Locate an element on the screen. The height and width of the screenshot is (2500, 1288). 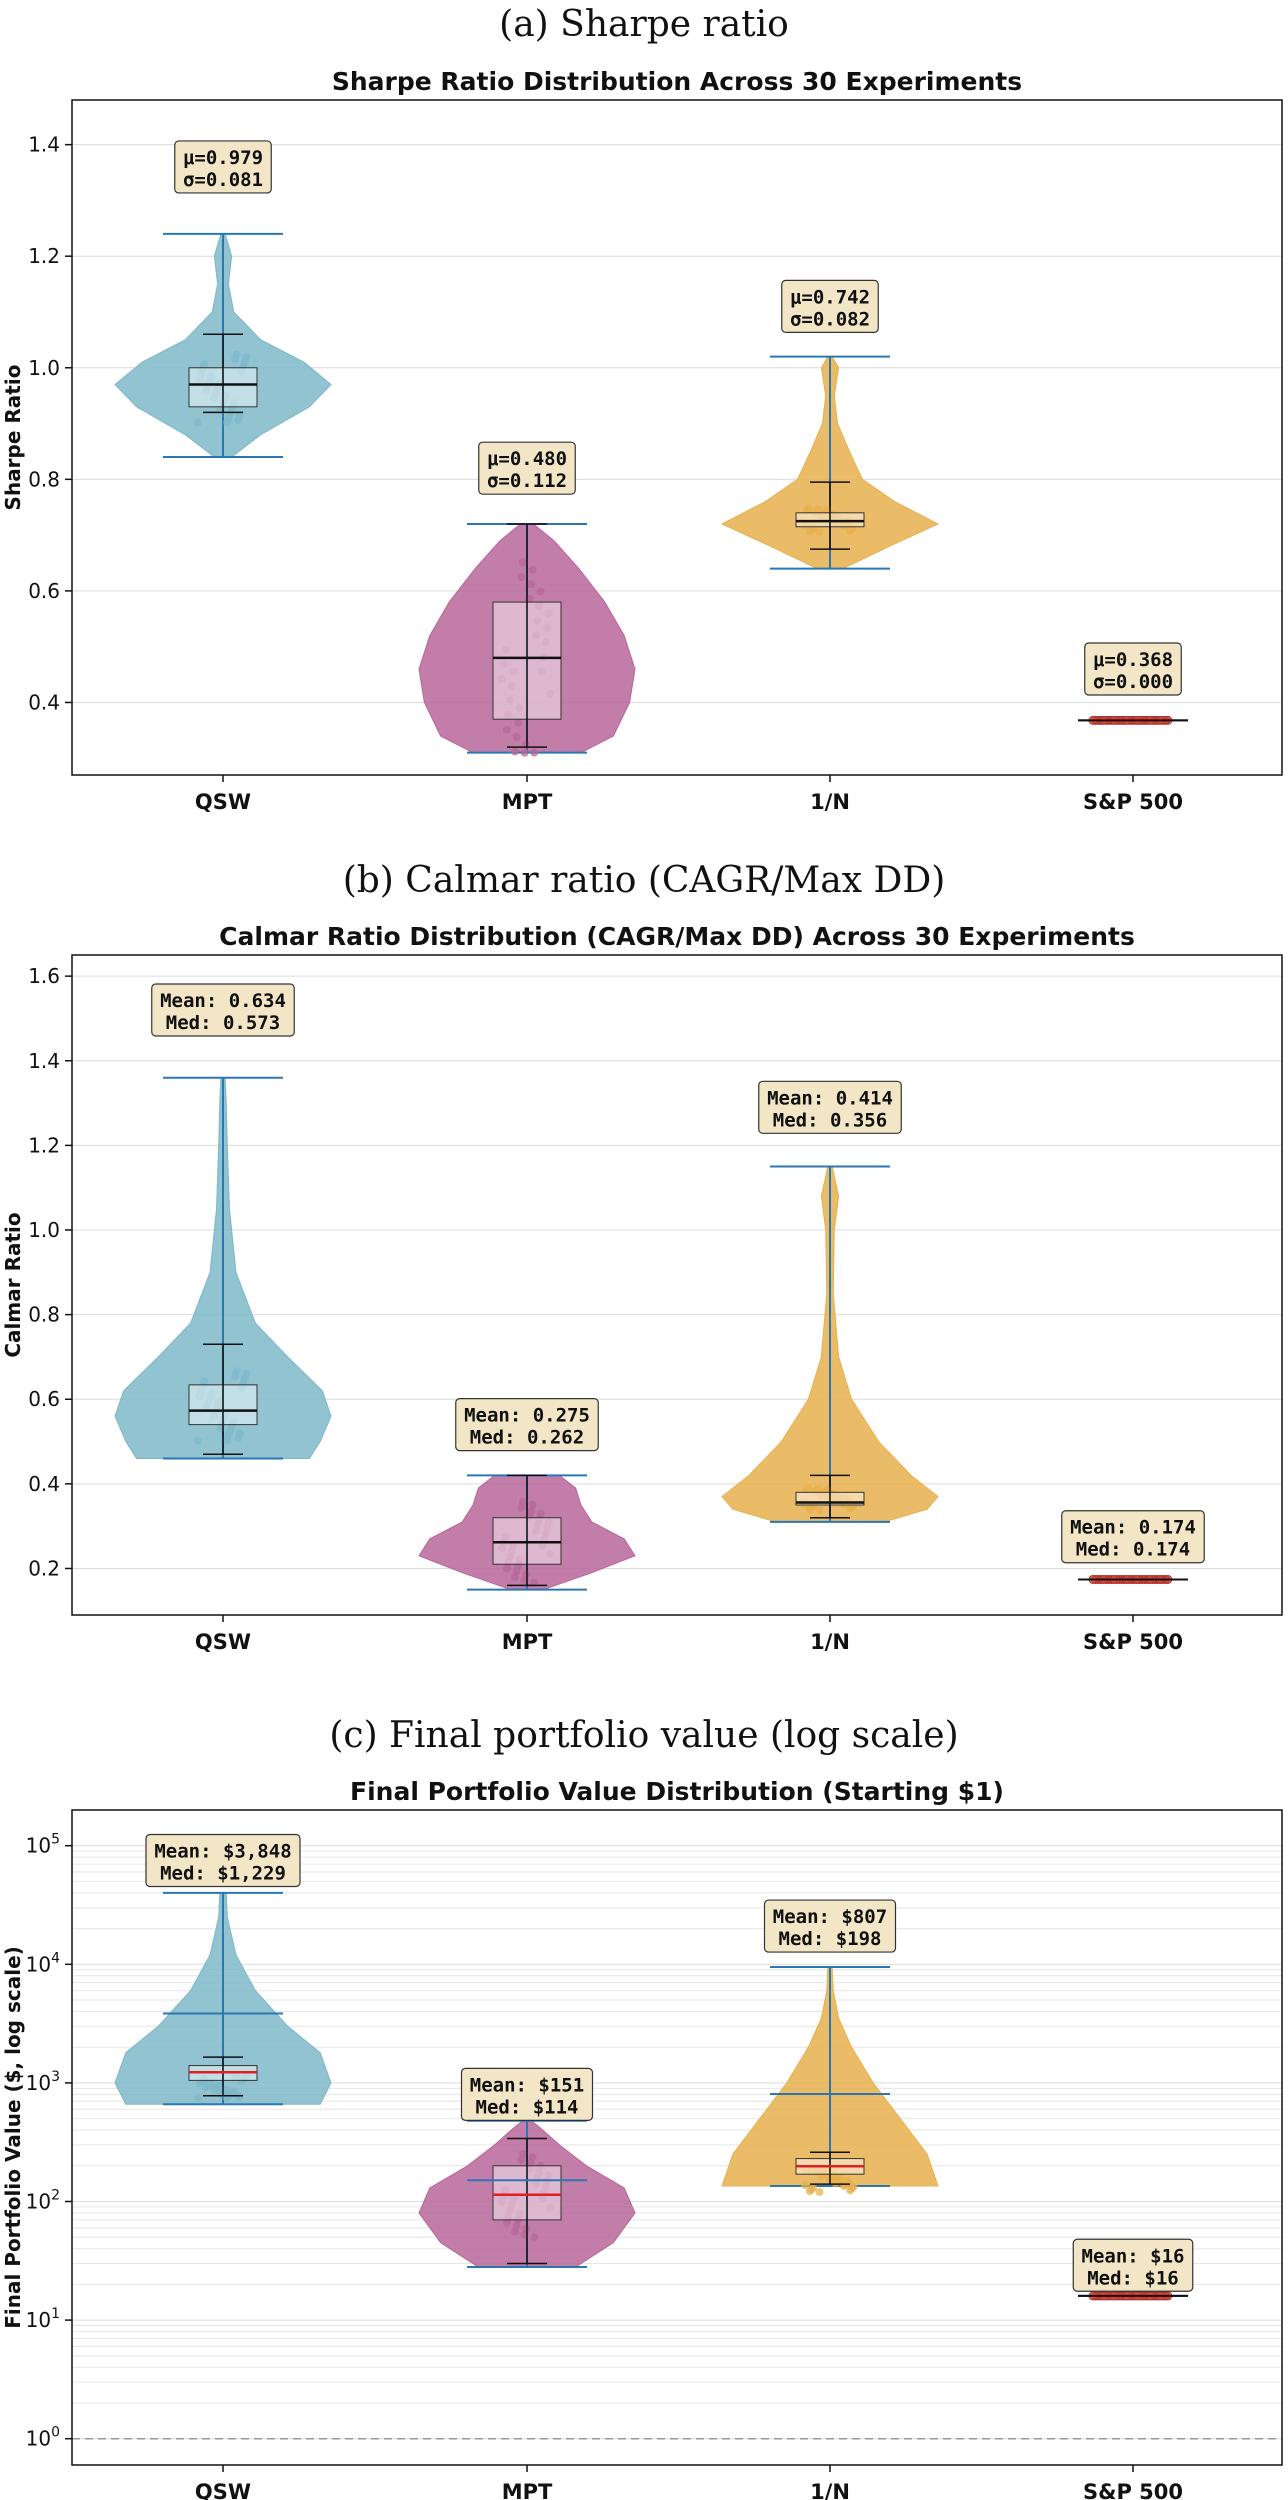
y-tick-label: 1.0 is located at coordinates (44, 368).